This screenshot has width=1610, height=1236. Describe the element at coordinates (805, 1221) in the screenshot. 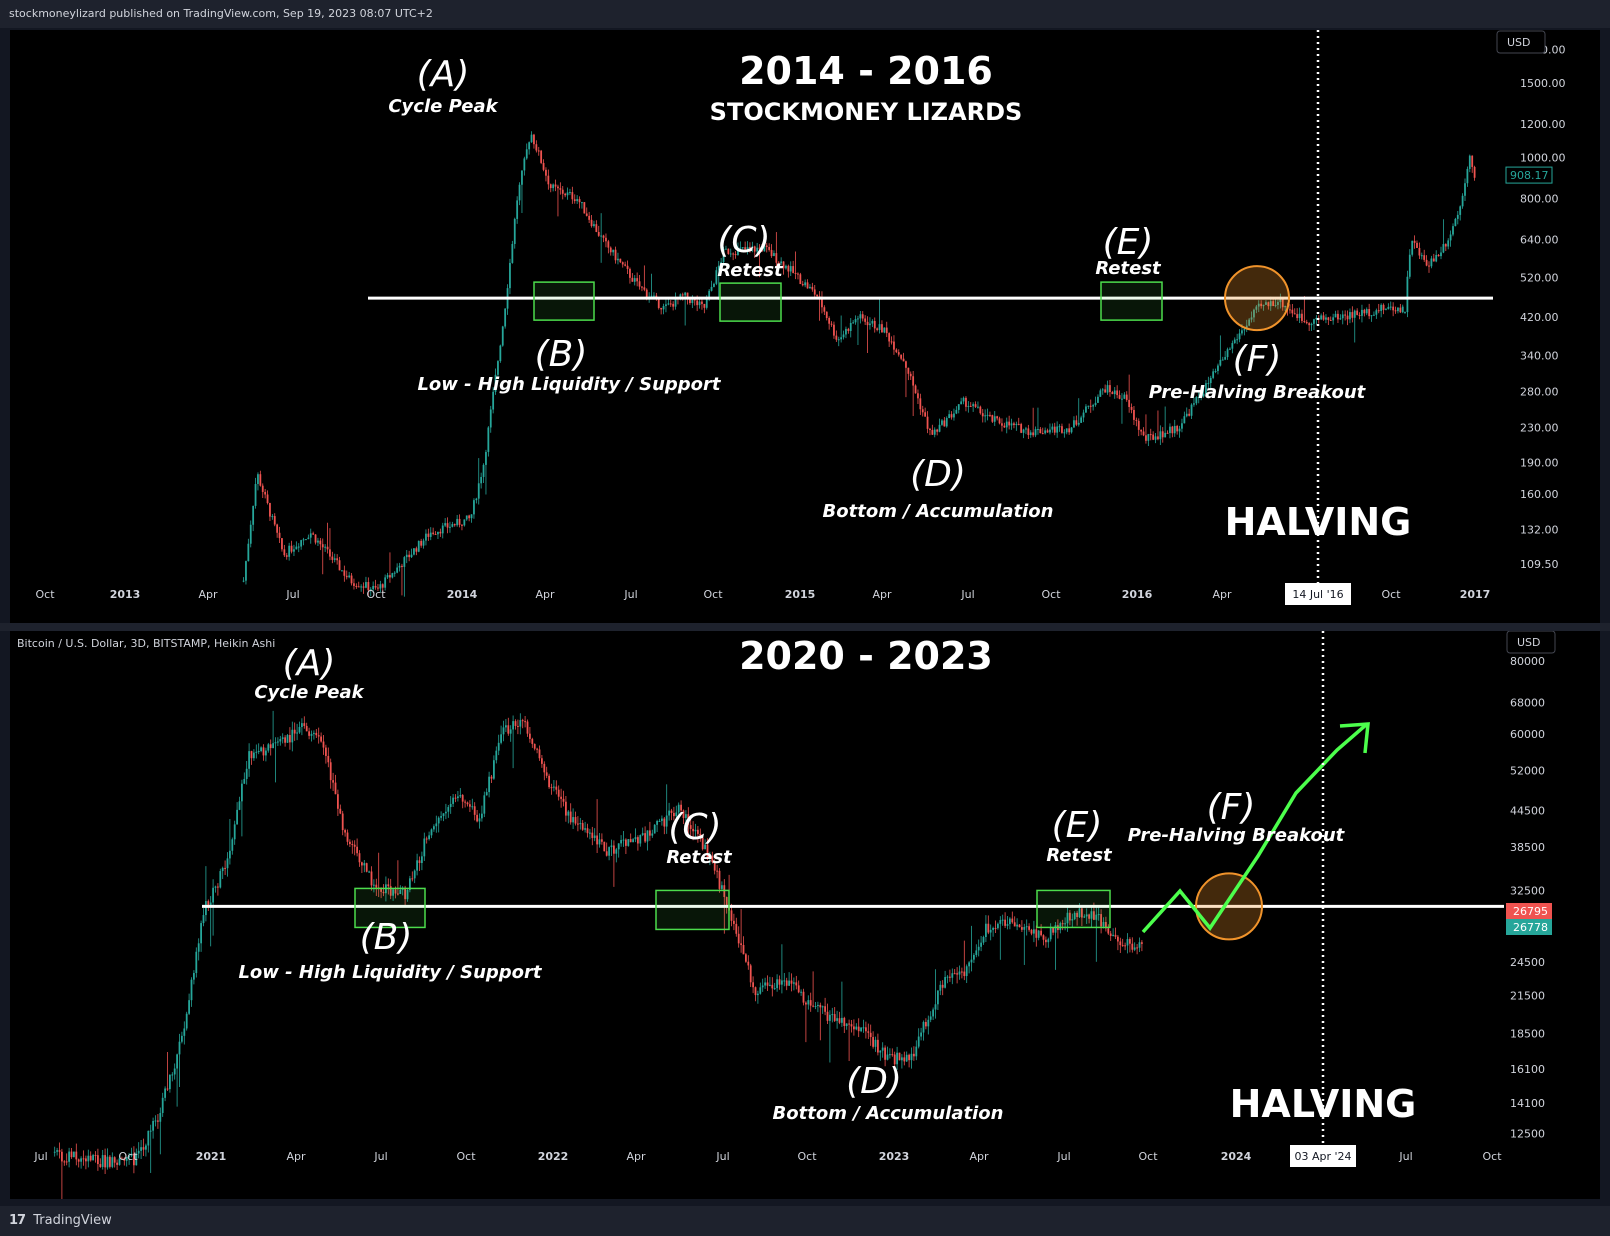

I see `tradingview-footer: 17 TradingView` at that location.